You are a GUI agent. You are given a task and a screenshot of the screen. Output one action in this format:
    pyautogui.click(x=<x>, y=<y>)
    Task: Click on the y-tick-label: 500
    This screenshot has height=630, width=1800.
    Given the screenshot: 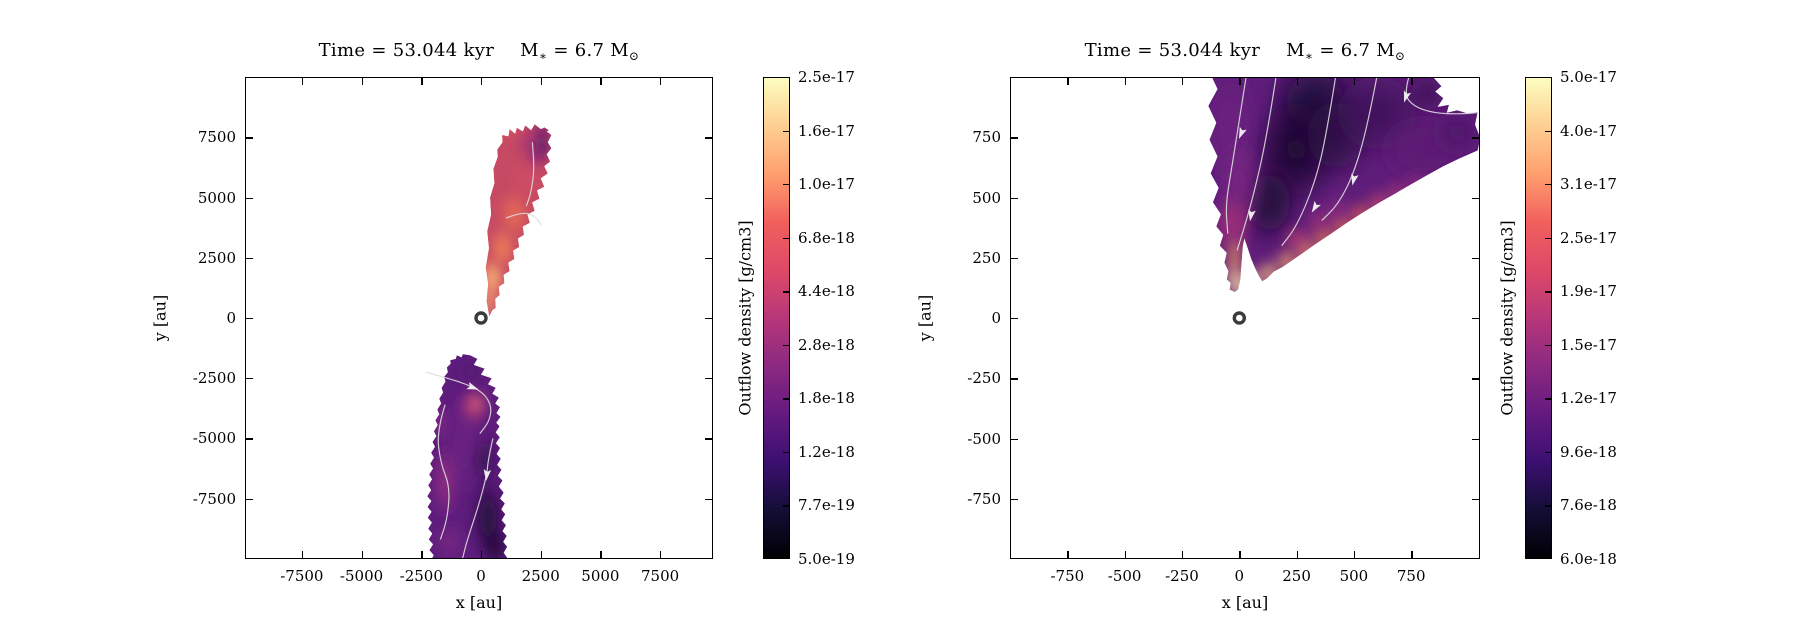 What is the action you would take?
    pyautogui.click(x=986, y=197)
    